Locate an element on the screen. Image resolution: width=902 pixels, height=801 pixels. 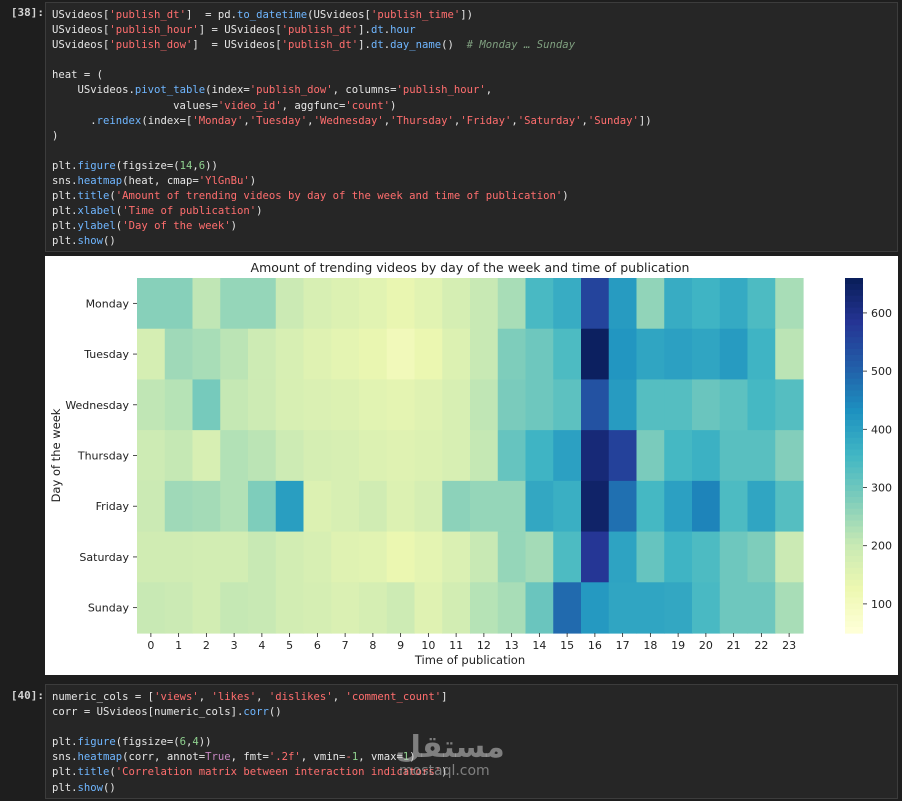
code-line: corr = USvideos[numeric_cols].corr() is located at coordinates (471, 712).